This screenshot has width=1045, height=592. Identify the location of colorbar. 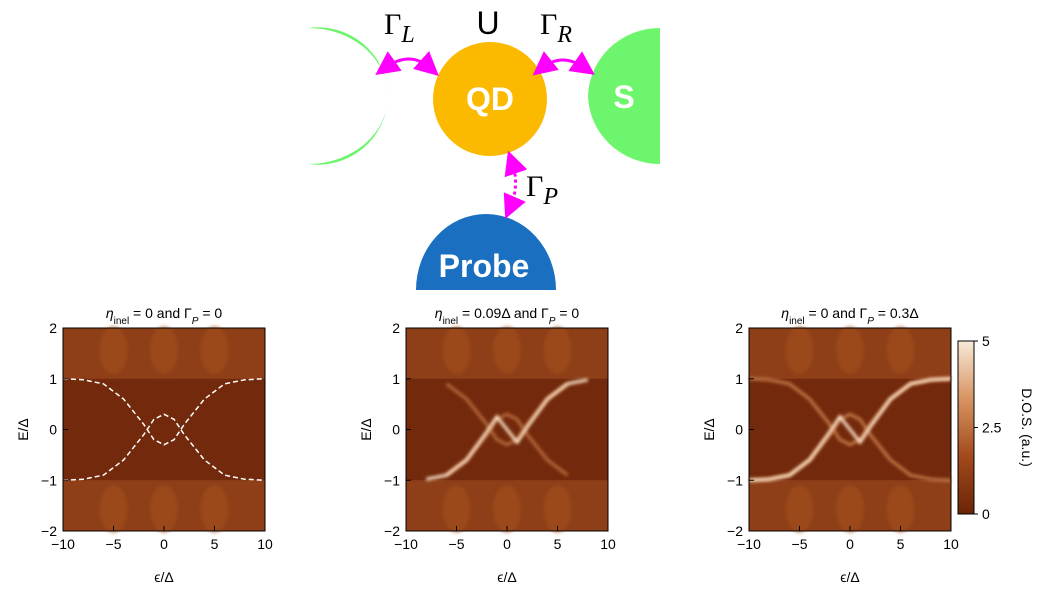
(966, 427).